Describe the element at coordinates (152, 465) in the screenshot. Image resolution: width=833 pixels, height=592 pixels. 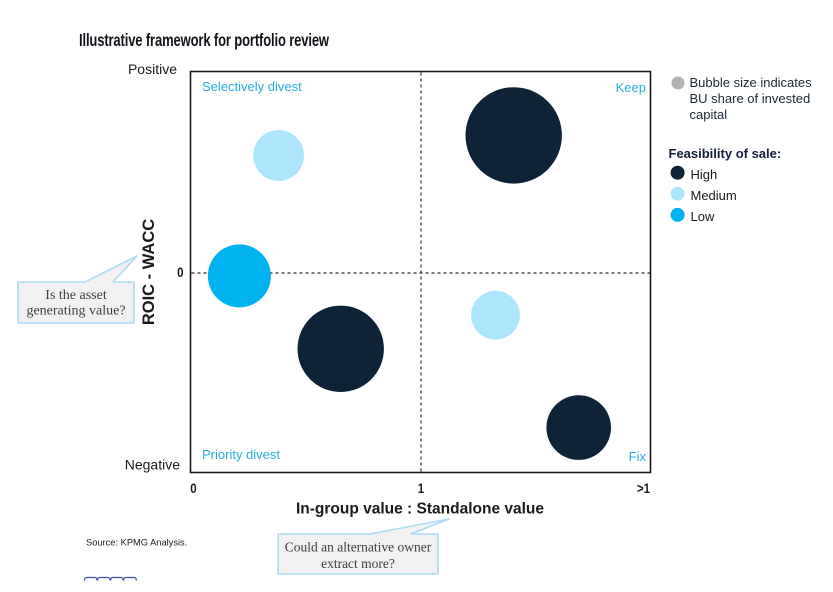
I see `svg-text: Negative` at that location.